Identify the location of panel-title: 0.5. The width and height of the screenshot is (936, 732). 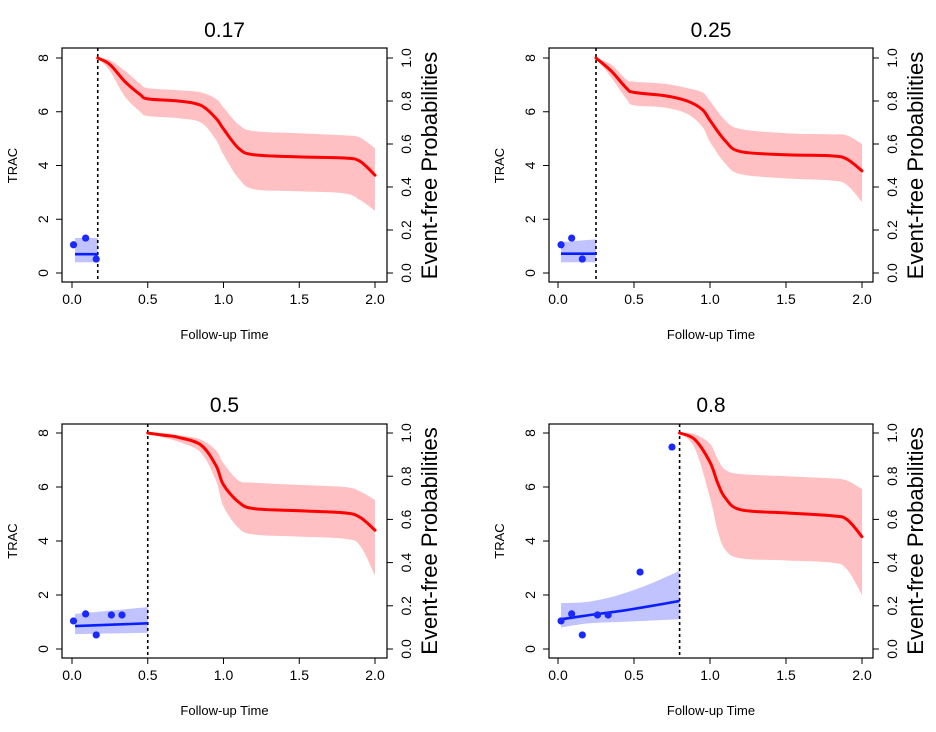
(224, 405).